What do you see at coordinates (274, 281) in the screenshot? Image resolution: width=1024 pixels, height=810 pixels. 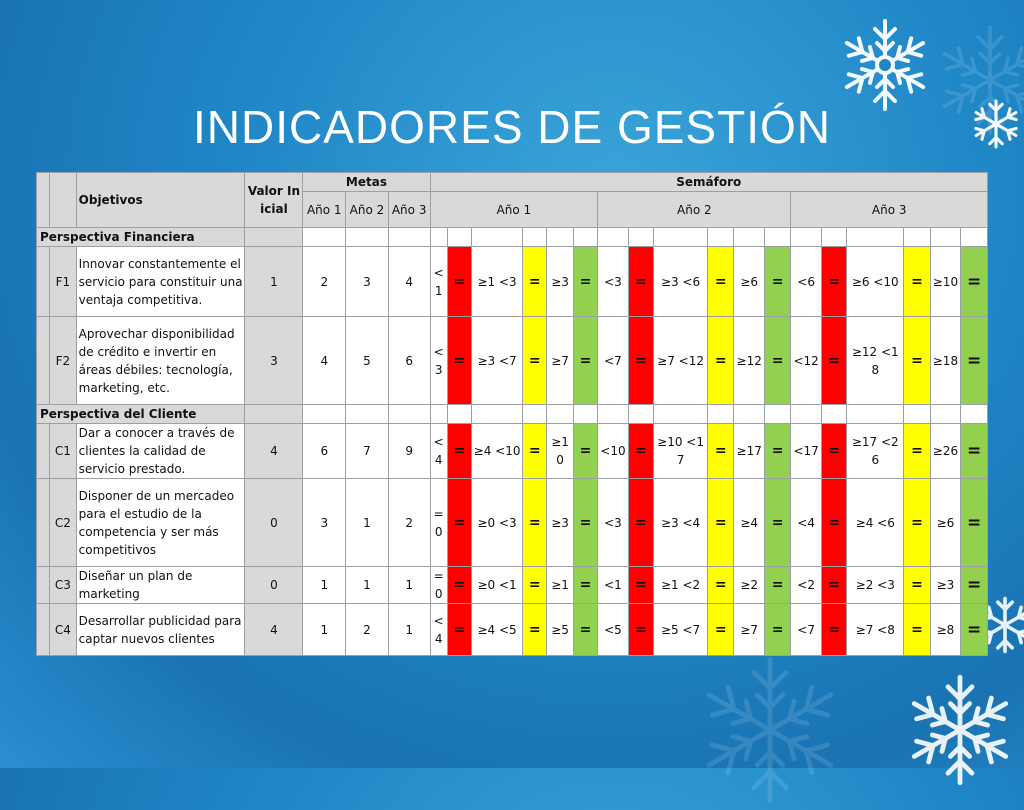 I see `row-initial-value: 1` at bounding box center [274, 281].